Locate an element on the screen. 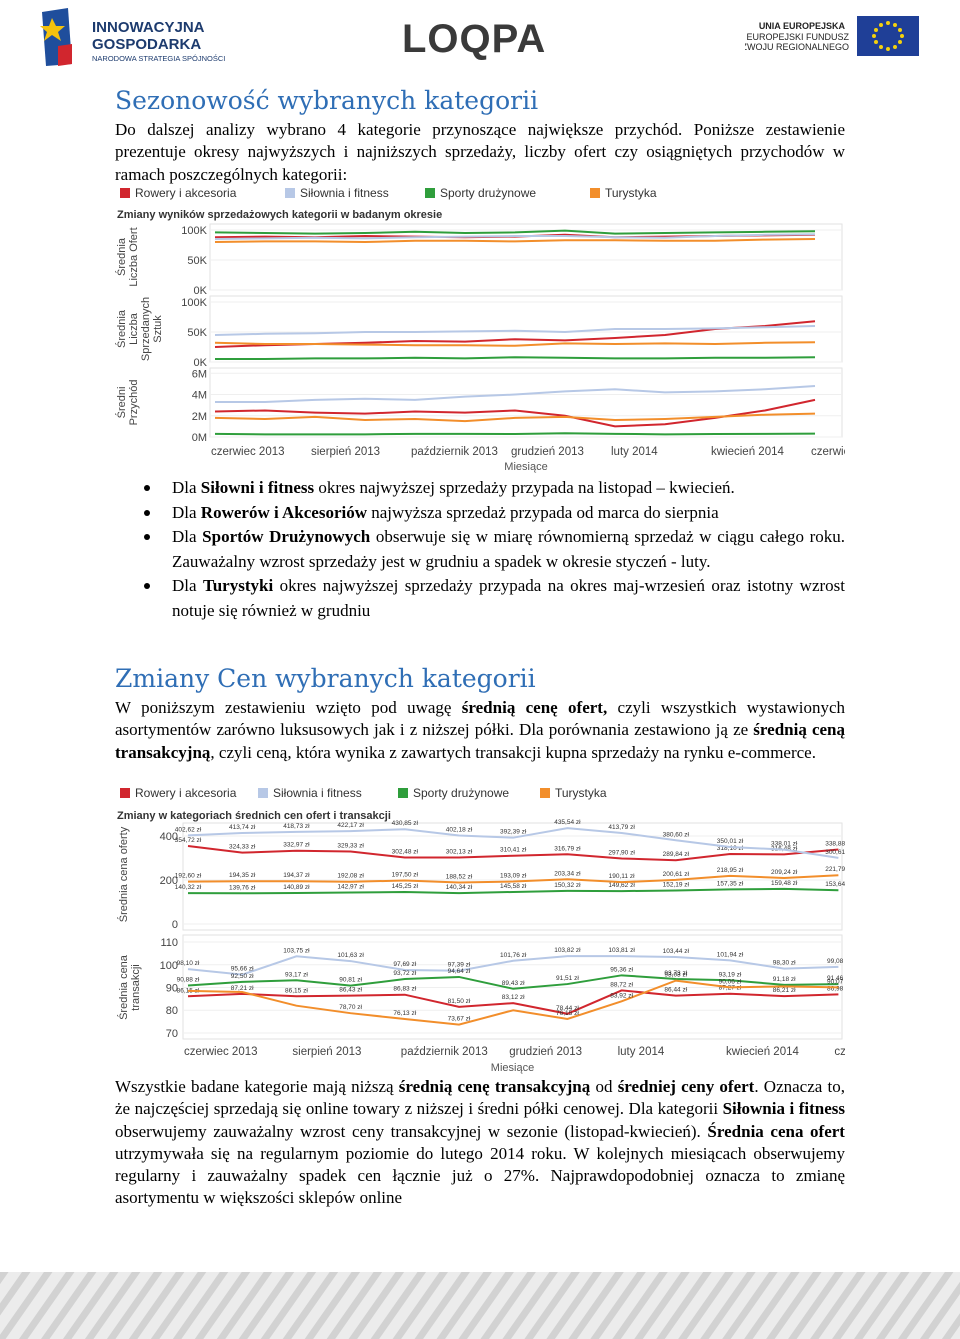  data-label: 332,97 zł is located at coordinates (296, 845).